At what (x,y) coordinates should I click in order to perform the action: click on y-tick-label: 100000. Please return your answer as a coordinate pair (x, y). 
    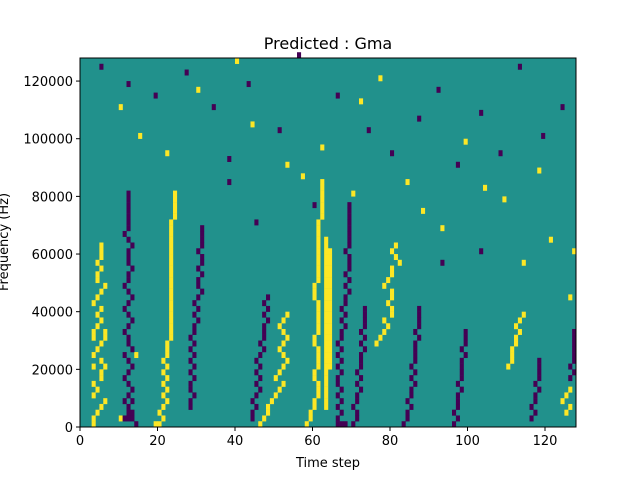
    Looking at the image, I should click on (48, 140).